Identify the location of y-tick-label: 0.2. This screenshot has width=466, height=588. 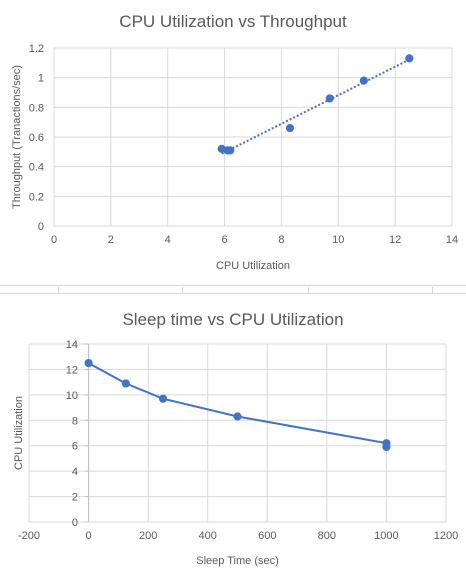
(36, 197).